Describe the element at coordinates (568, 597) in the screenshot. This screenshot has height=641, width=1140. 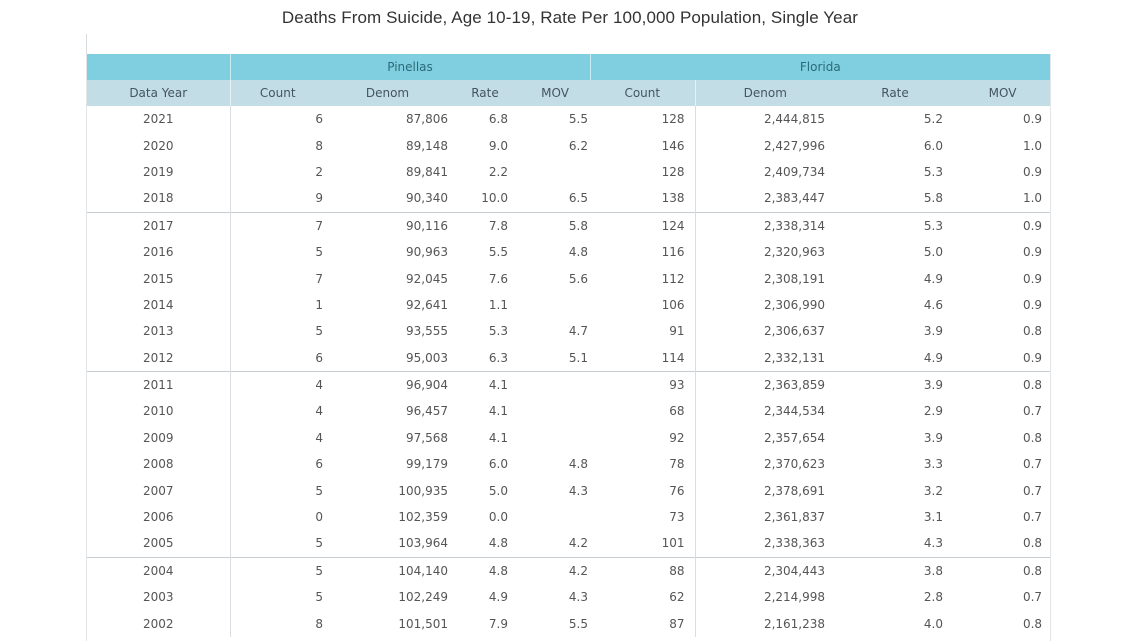
I see `table-row: 2003 5 102,249 4.9 4.3 62 2,214,998 2.8 0.7` at that location.